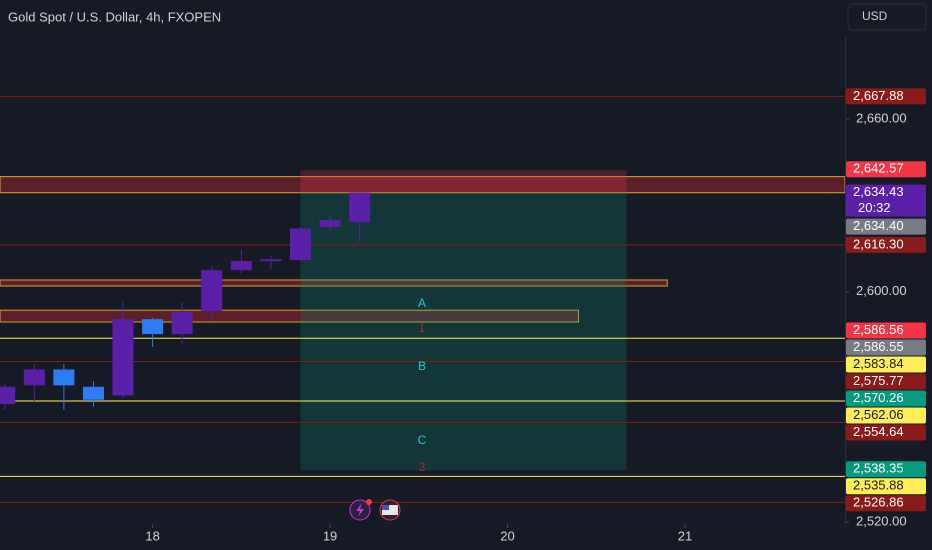 This screenshot has height=550, width=932. What do you see at coordinates (878, 380) in the screenshot?
I see `price-label: 2,575.77` at bounding box center [878, 380].